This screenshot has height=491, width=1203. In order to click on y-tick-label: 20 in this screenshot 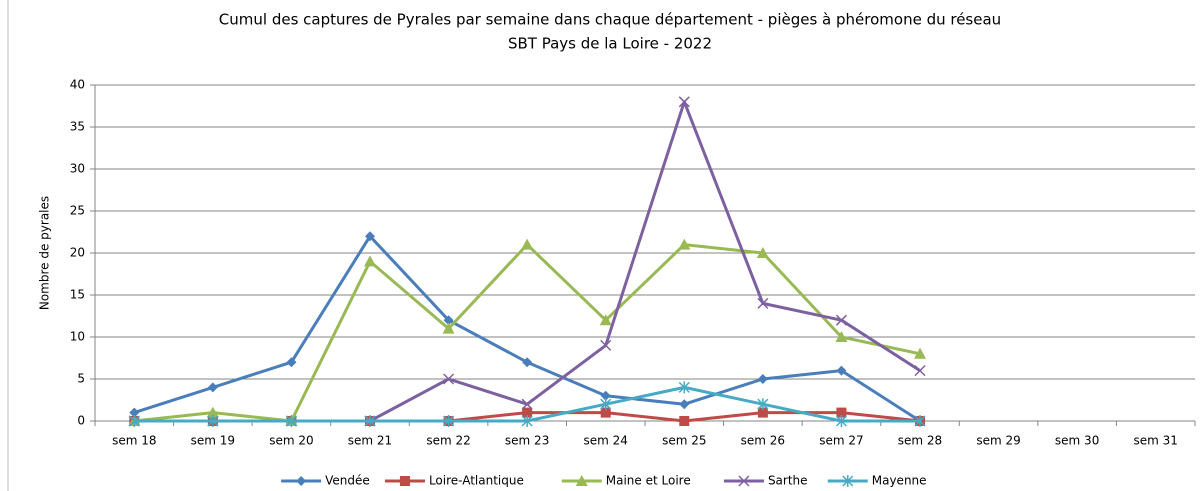, I will do `click(77, 253)`.